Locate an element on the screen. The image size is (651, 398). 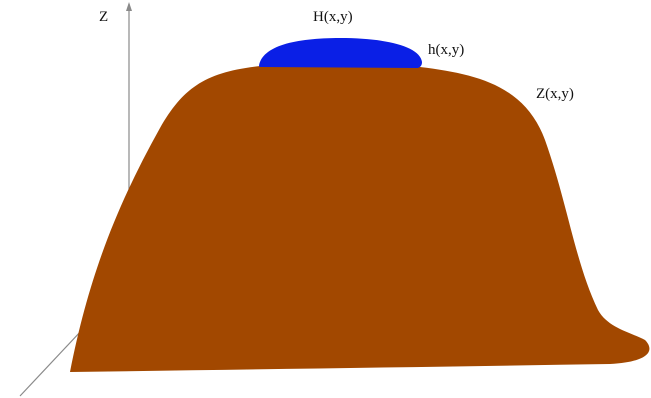
z-axis is located at coordinates (129, 103).